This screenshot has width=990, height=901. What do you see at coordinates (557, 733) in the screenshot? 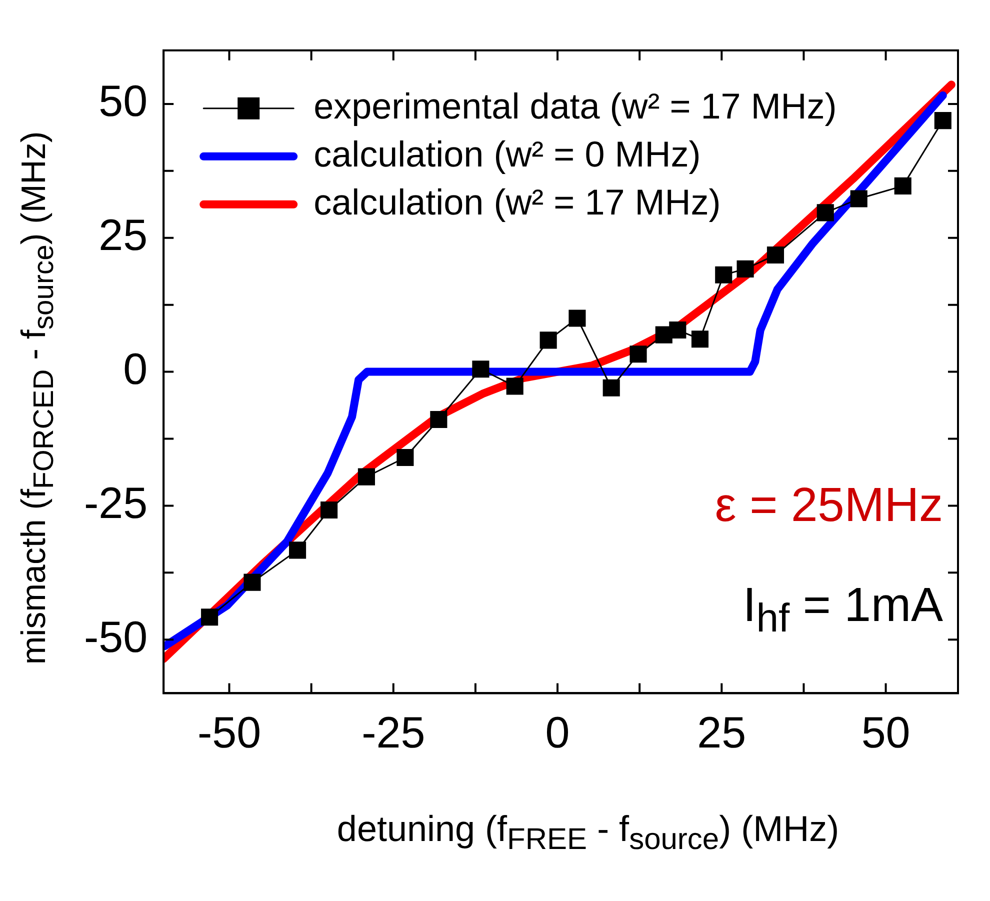
I see `x-tick-label: 0` at bounding box center [557, 733].